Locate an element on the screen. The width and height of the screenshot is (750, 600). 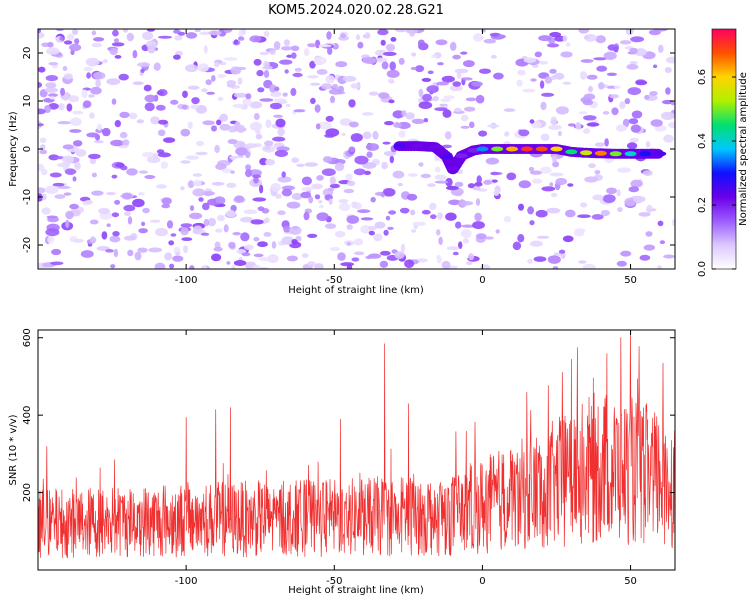
signal-point is located at coordinates (600, 153).